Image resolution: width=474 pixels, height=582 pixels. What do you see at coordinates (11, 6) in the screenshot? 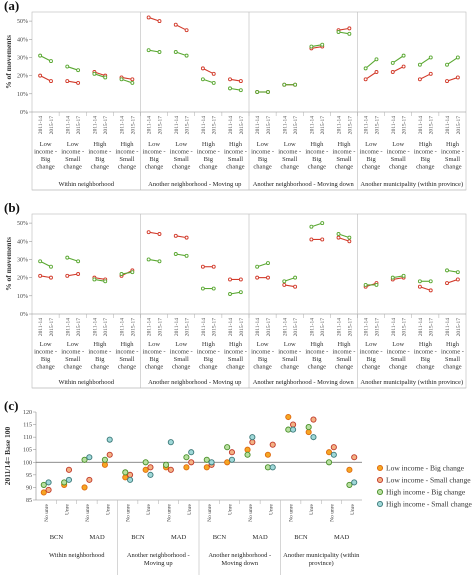
I see `panel-label: (a)` at bounding box center [11, 6].